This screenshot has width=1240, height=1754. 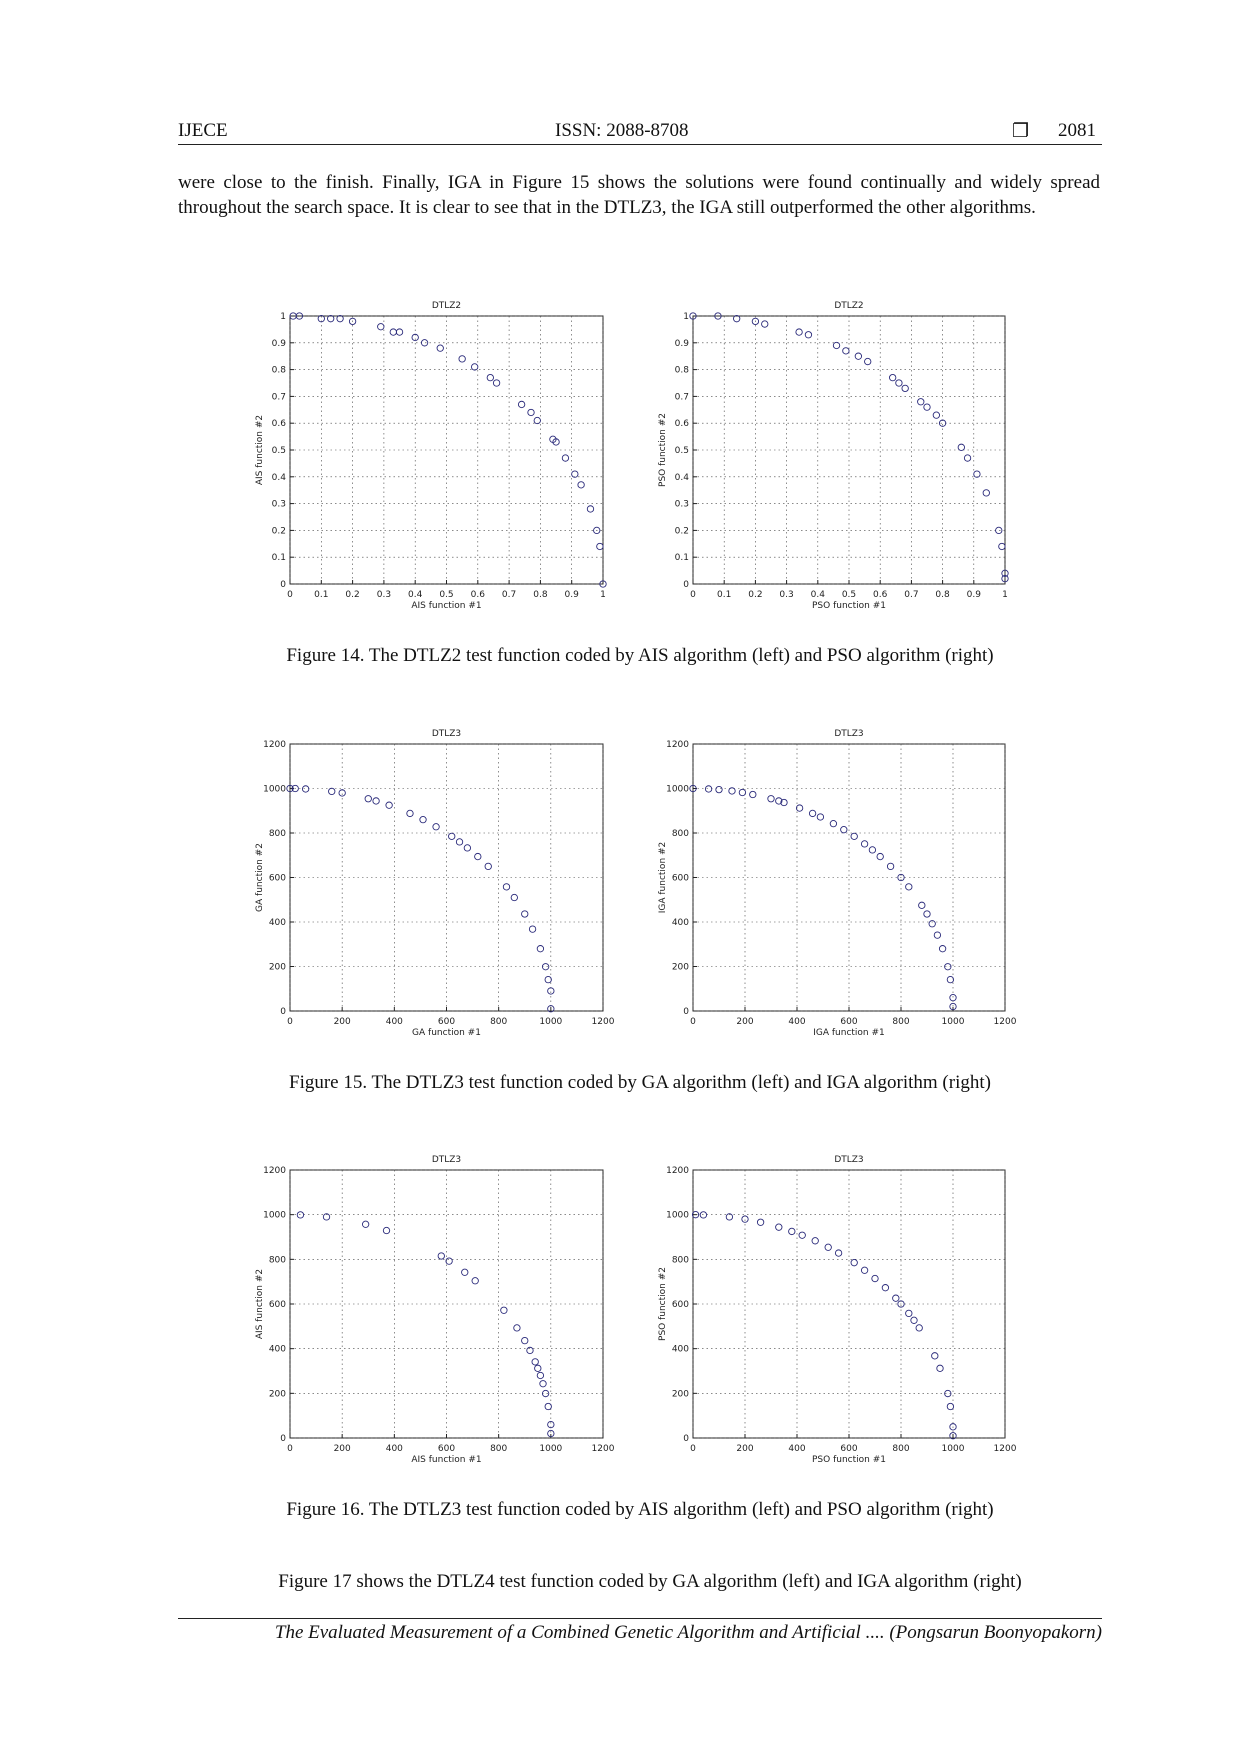 What do you see at coordinates (900, 1449) in the screenshot?
I see `x-tick-label: 800` at bounding box center [900, 1449].